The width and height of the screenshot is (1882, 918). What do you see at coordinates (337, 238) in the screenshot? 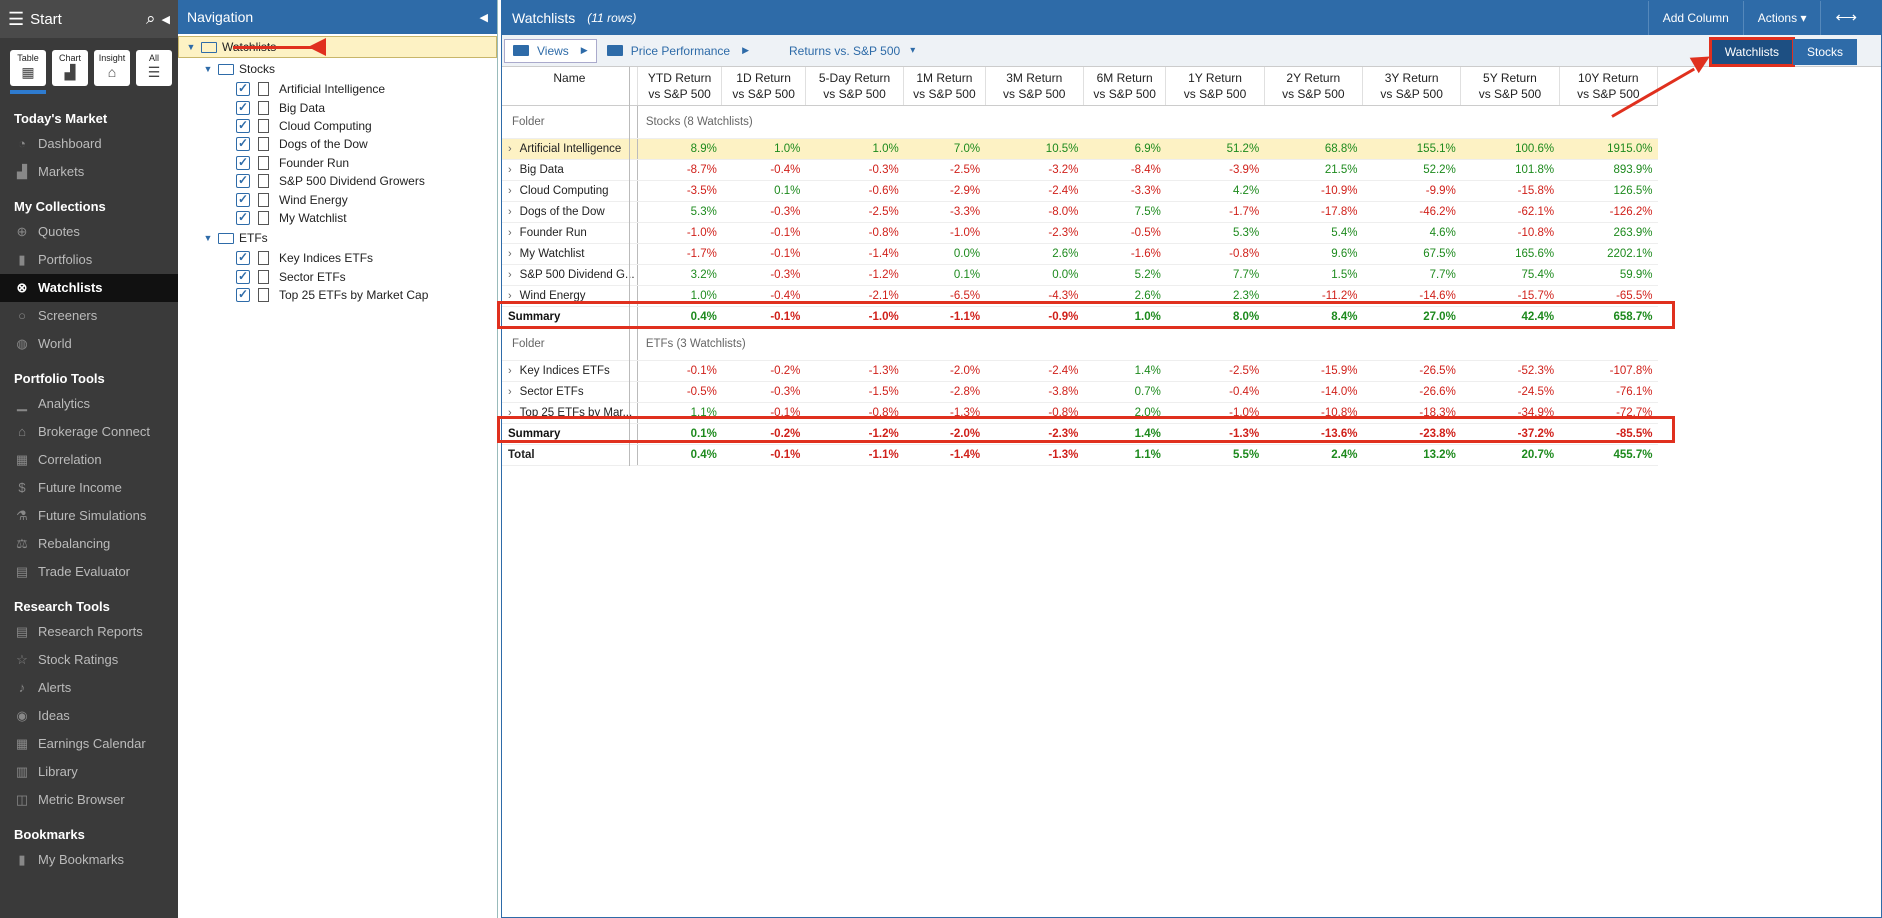
I see `tree-node-etfs: ▼ ETFs` at bounding box center [337, 238].